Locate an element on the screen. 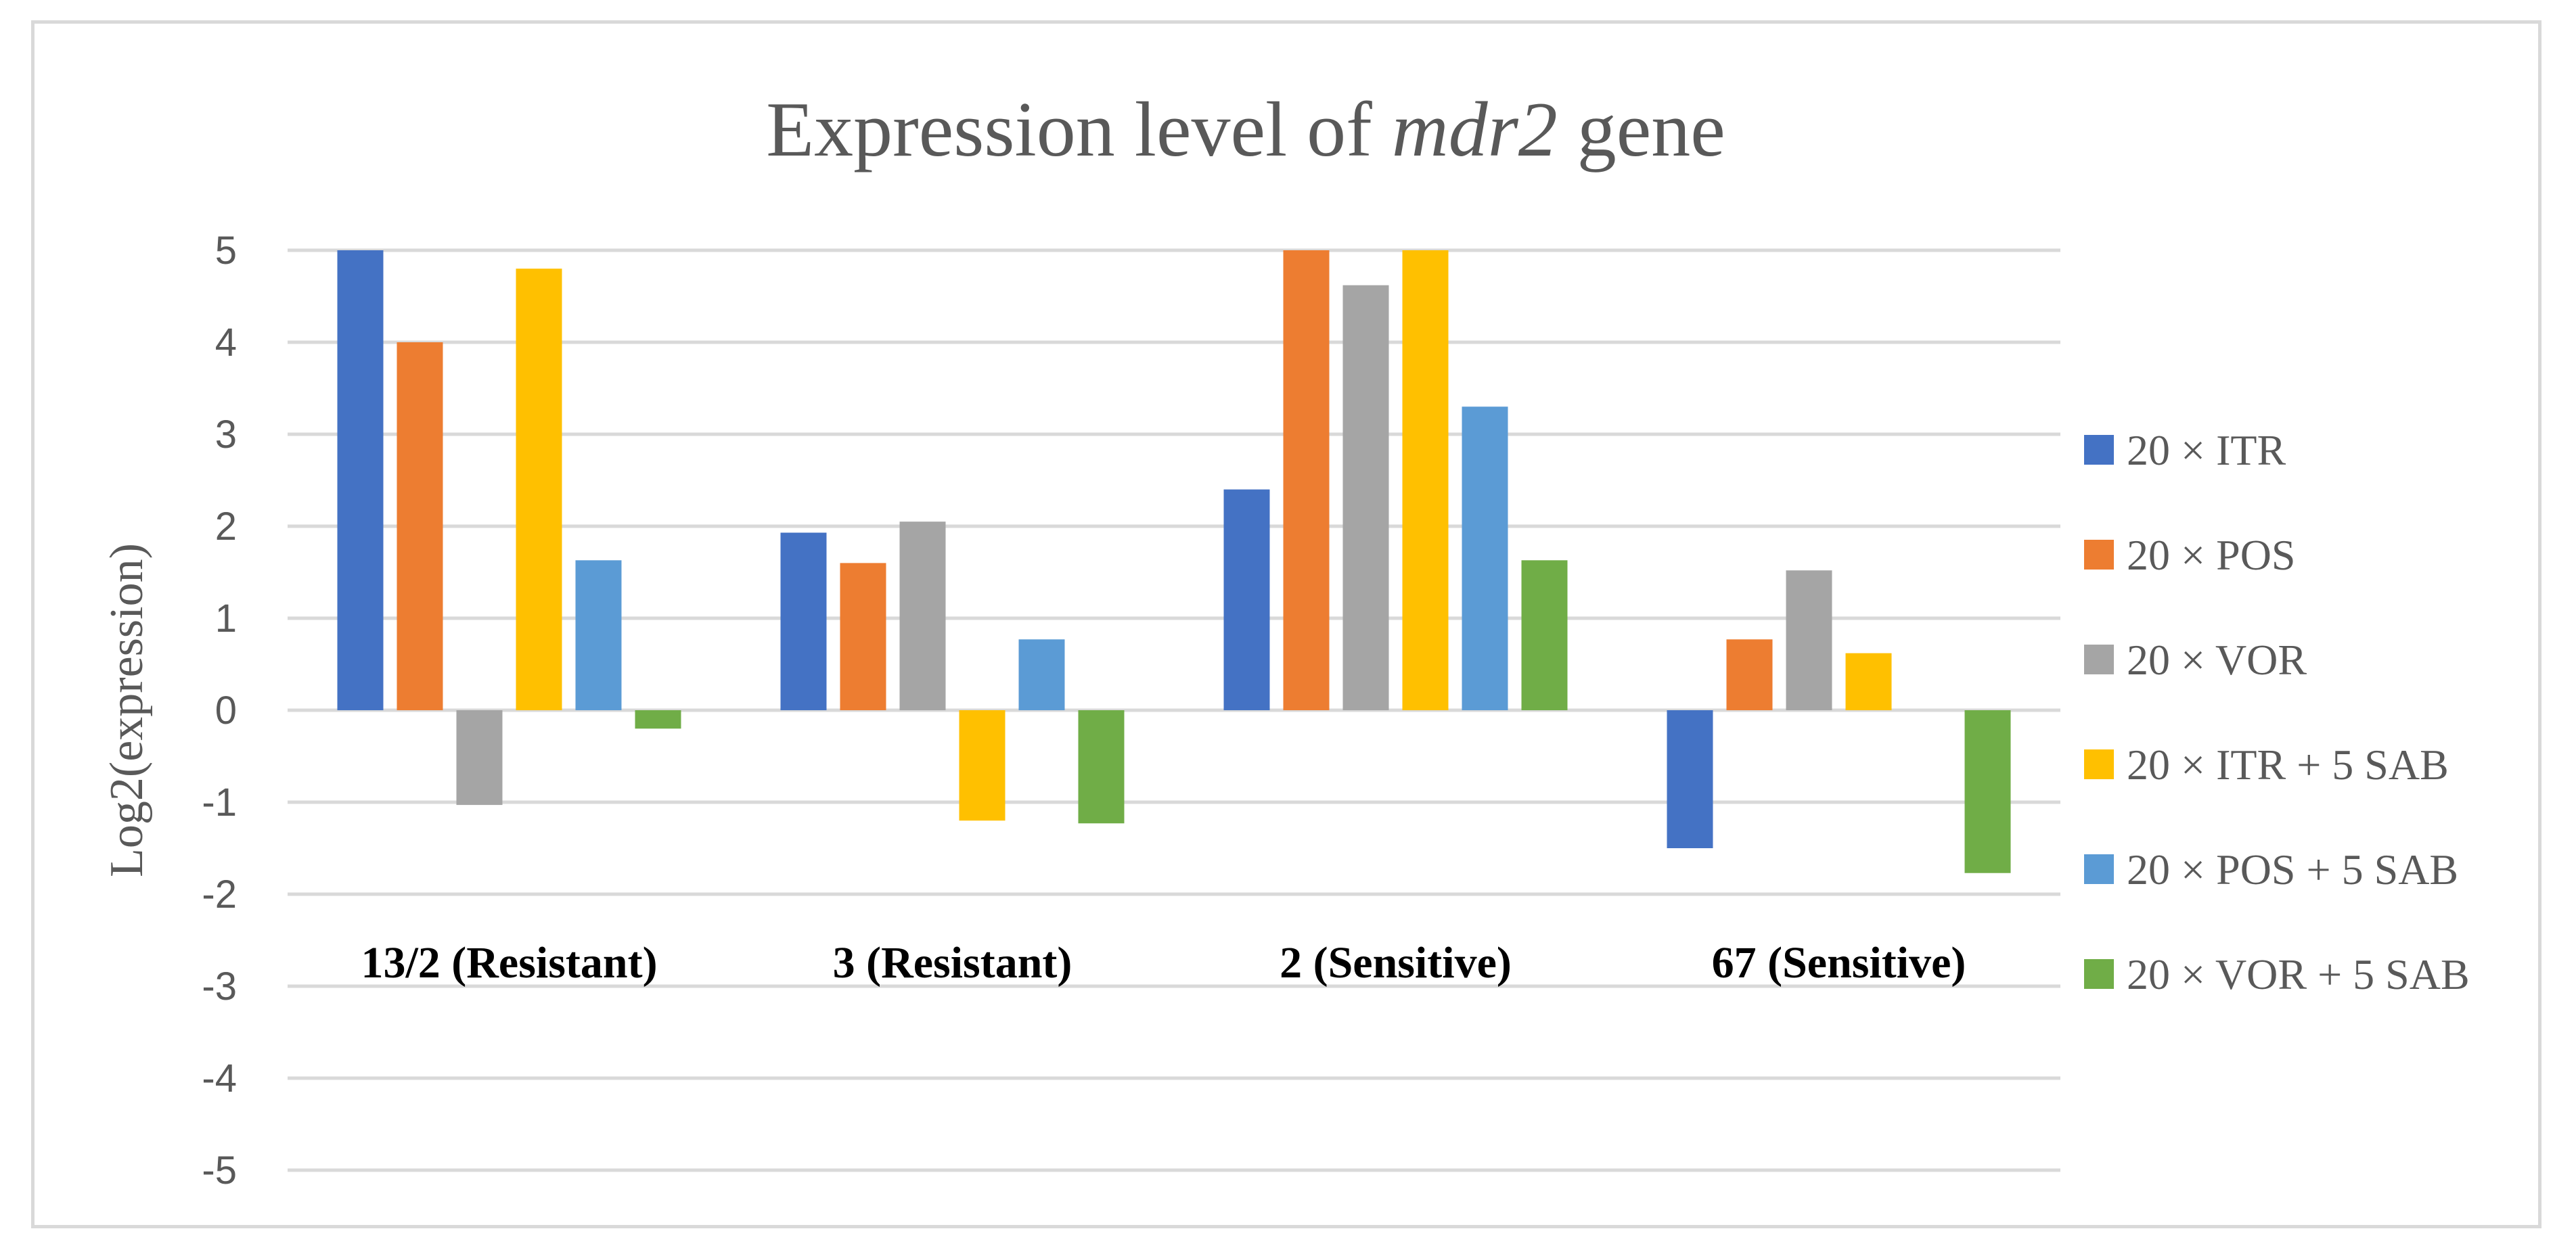  y-tick-label: 4 is located at coordinates (226, 343).